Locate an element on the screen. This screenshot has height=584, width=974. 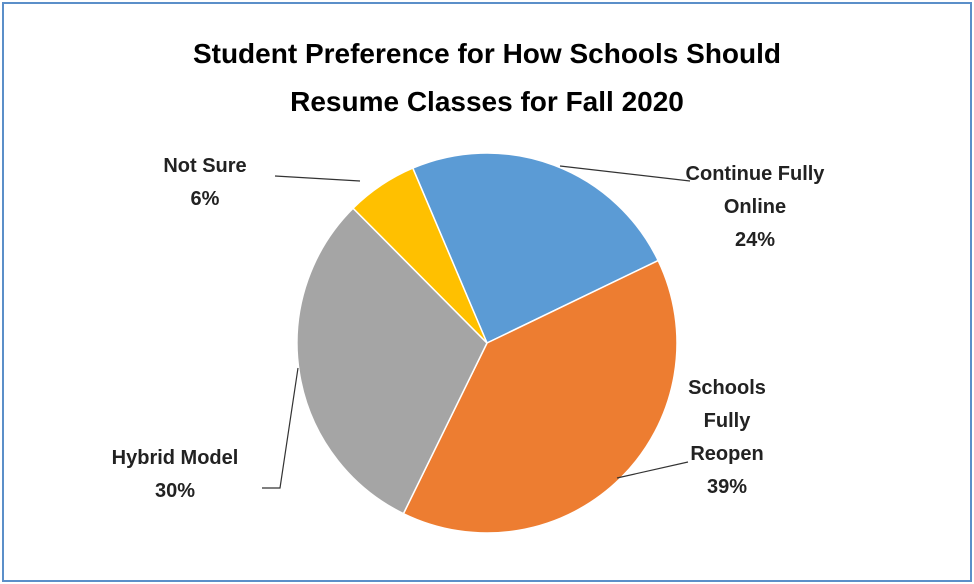
category-label: Schools Fully Reopen is located at coordinates (727, 421).